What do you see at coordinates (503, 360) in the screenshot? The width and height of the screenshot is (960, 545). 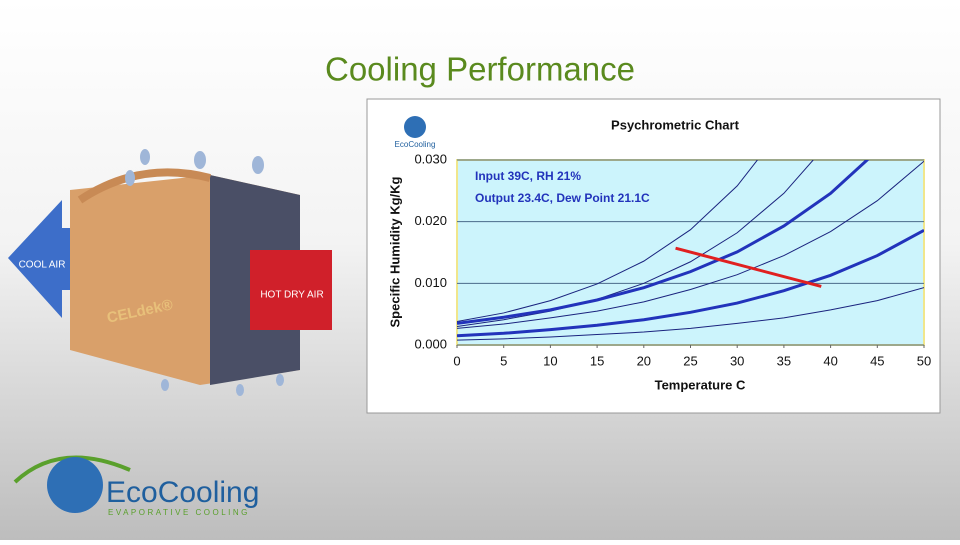 I see `x-tick-label: 5` at bounding box center [503, 360].